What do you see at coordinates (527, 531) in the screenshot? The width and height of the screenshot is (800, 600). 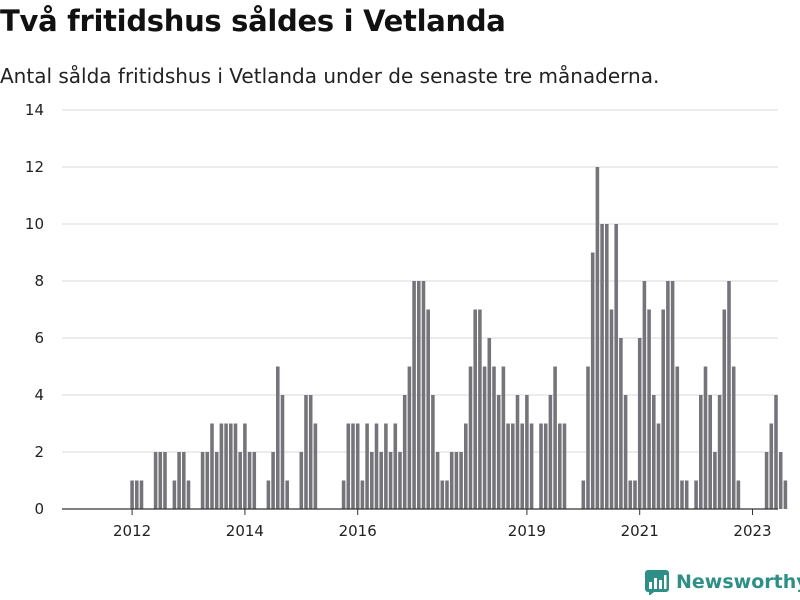 I see `x-tick-label: 2019` at bounding box center [527, 531].